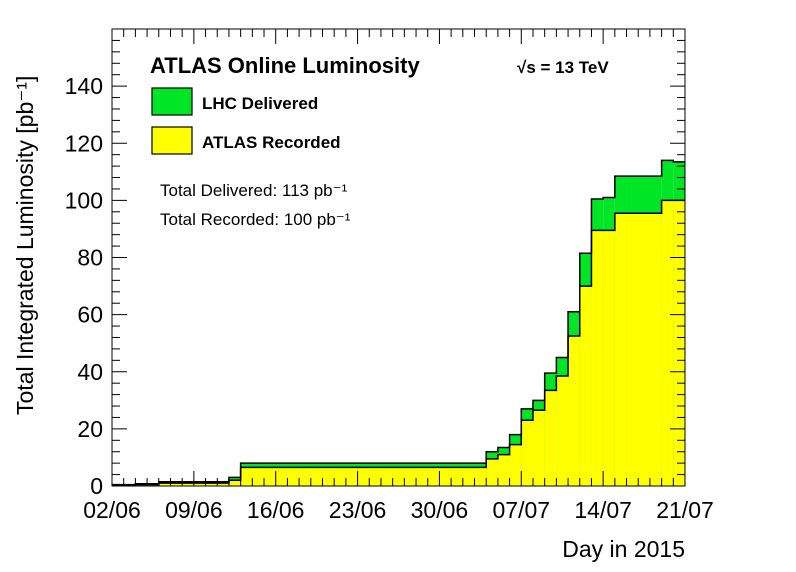  What do you see at coordinates (603, 510) in the screenshot?
I see `x-tick-label-14-07: 14/07` at bounding box center [603, 510].